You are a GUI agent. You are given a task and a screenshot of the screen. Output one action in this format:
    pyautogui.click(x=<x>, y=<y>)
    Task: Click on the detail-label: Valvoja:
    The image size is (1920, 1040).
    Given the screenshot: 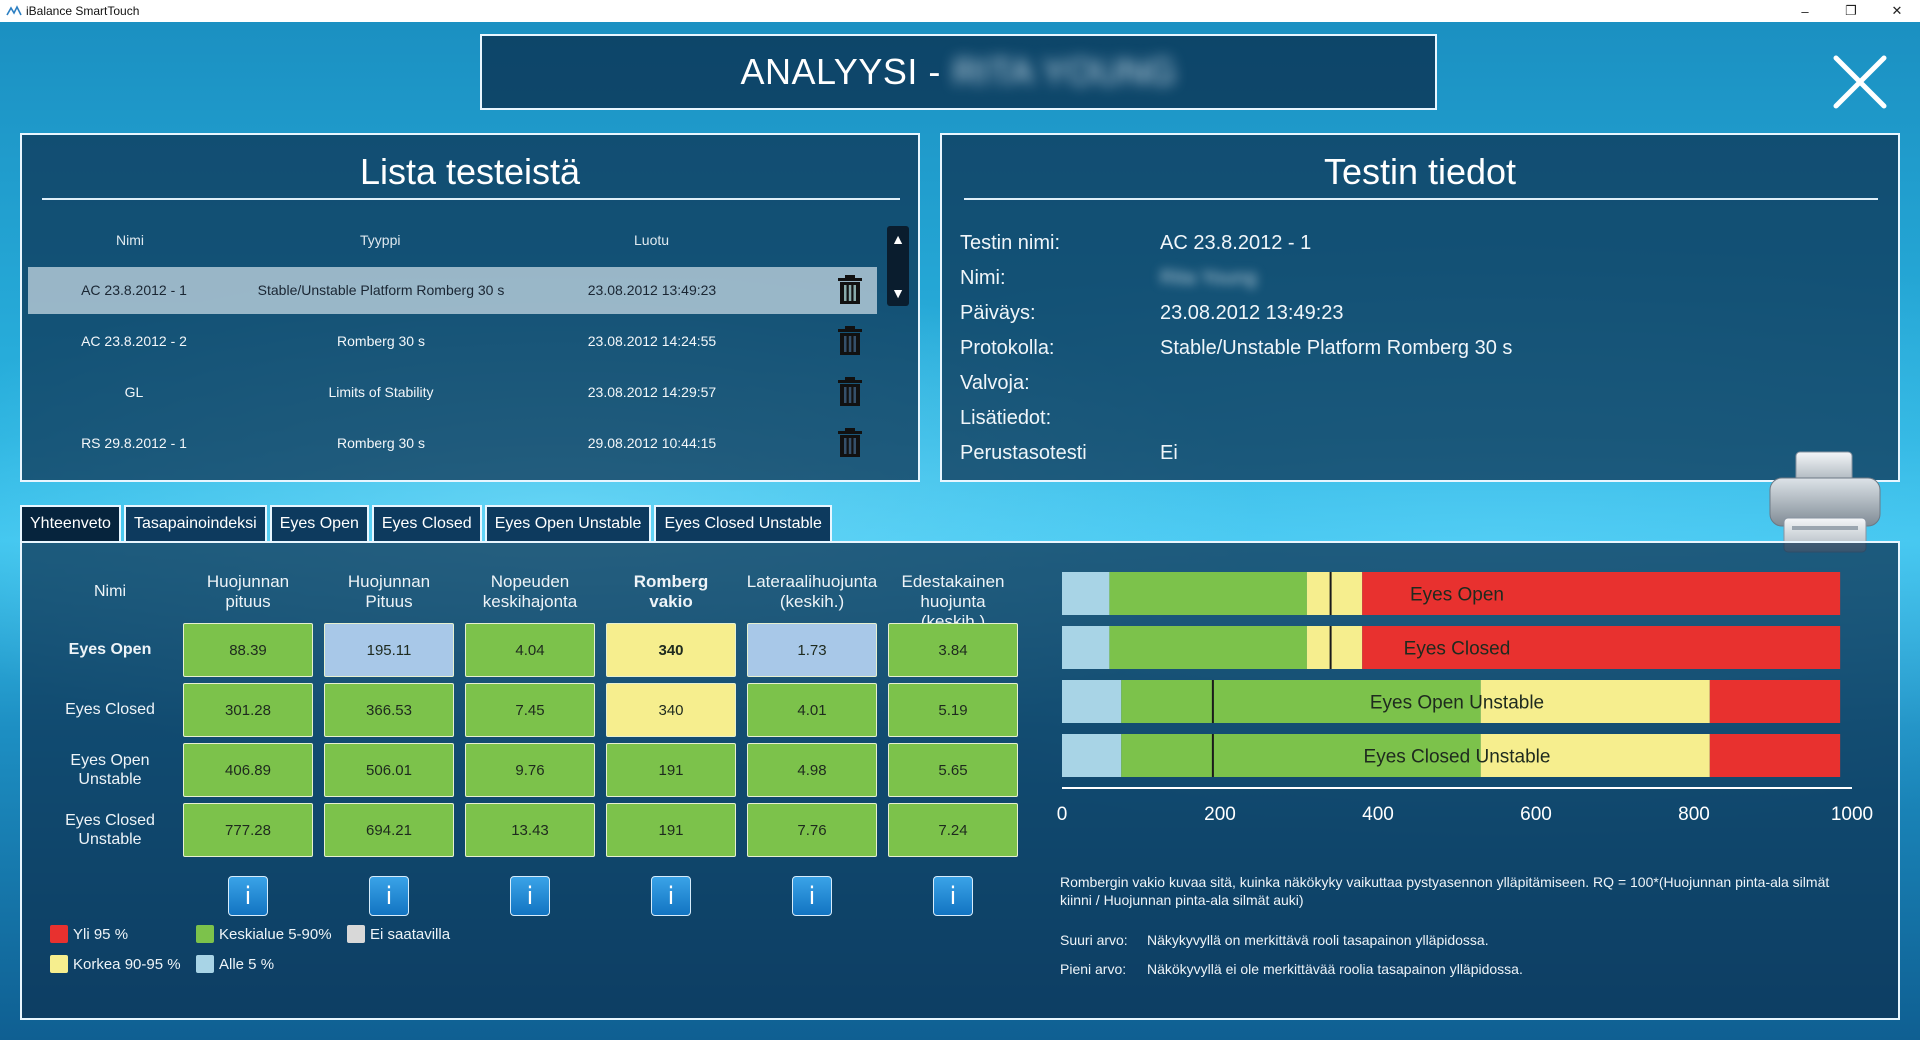 What is the action you would take?
    pyautogui.click(x=995, y=383)
    